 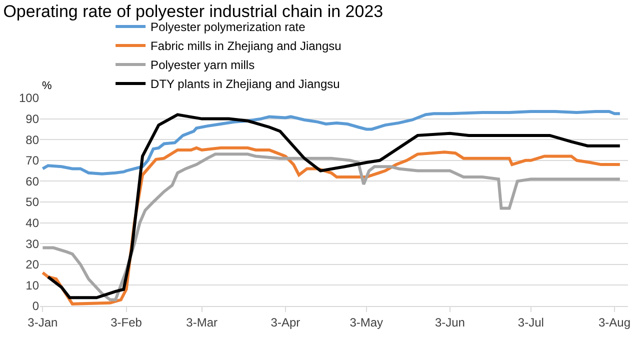 I want to click on x-tick-label: 3-Aug, so click(x=614, y=322).